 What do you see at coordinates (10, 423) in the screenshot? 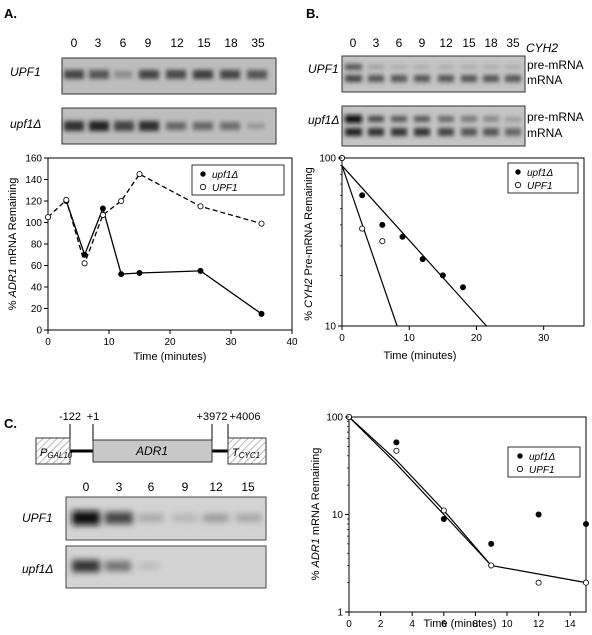
I see `panel-c-label: C.` at bounding box center [10, 423].